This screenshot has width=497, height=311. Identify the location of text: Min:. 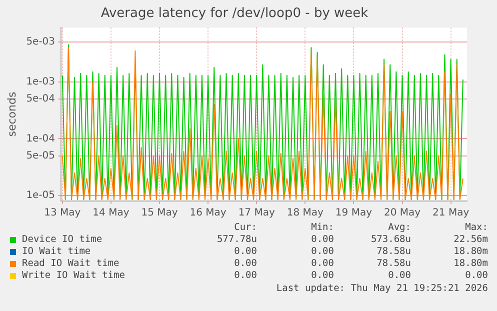
(322, 228).